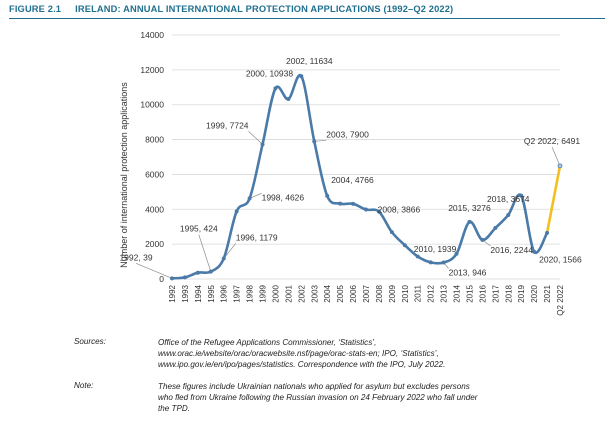  What do you see at coordinates (257, 237) in the screenshot?
I see `data-label: 1996, 1179` at bounding box center [257, 237].